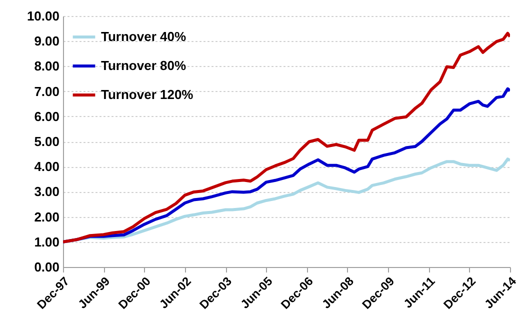  What do you see at coordinates (47, 141) in the screenshot?
I see `y-tick-label: 5.00` at bounding box center [47, 141].